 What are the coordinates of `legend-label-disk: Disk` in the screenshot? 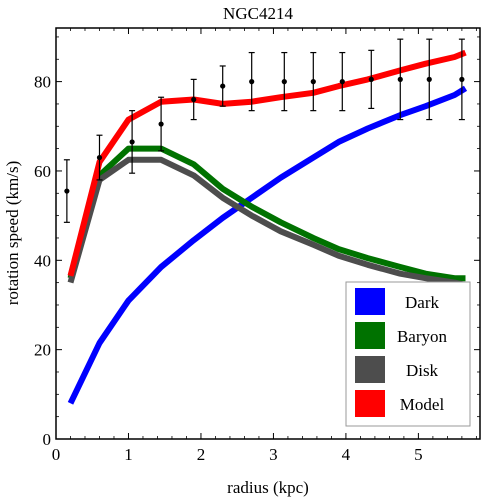 It's located at (422, 370).